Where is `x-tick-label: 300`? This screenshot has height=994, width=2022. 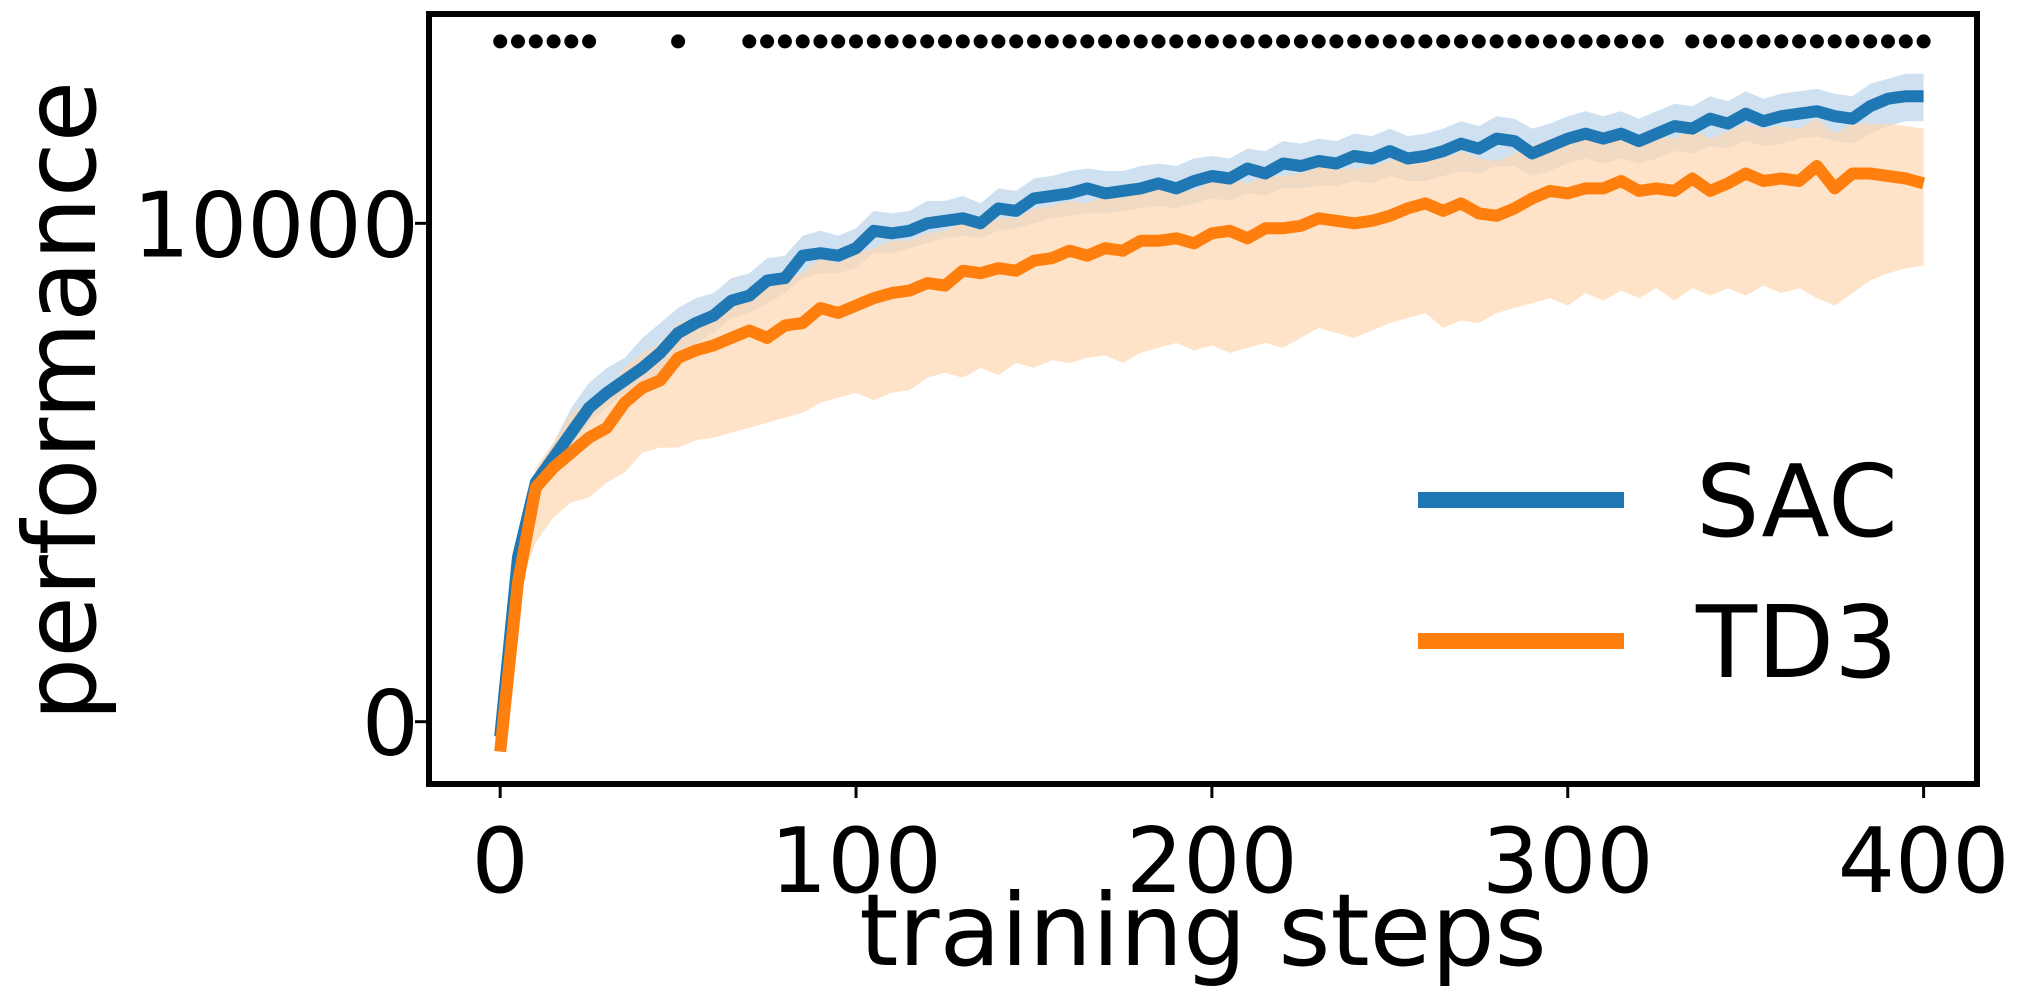 x-tick-label: 300 is located at coordinates (1568, 861).